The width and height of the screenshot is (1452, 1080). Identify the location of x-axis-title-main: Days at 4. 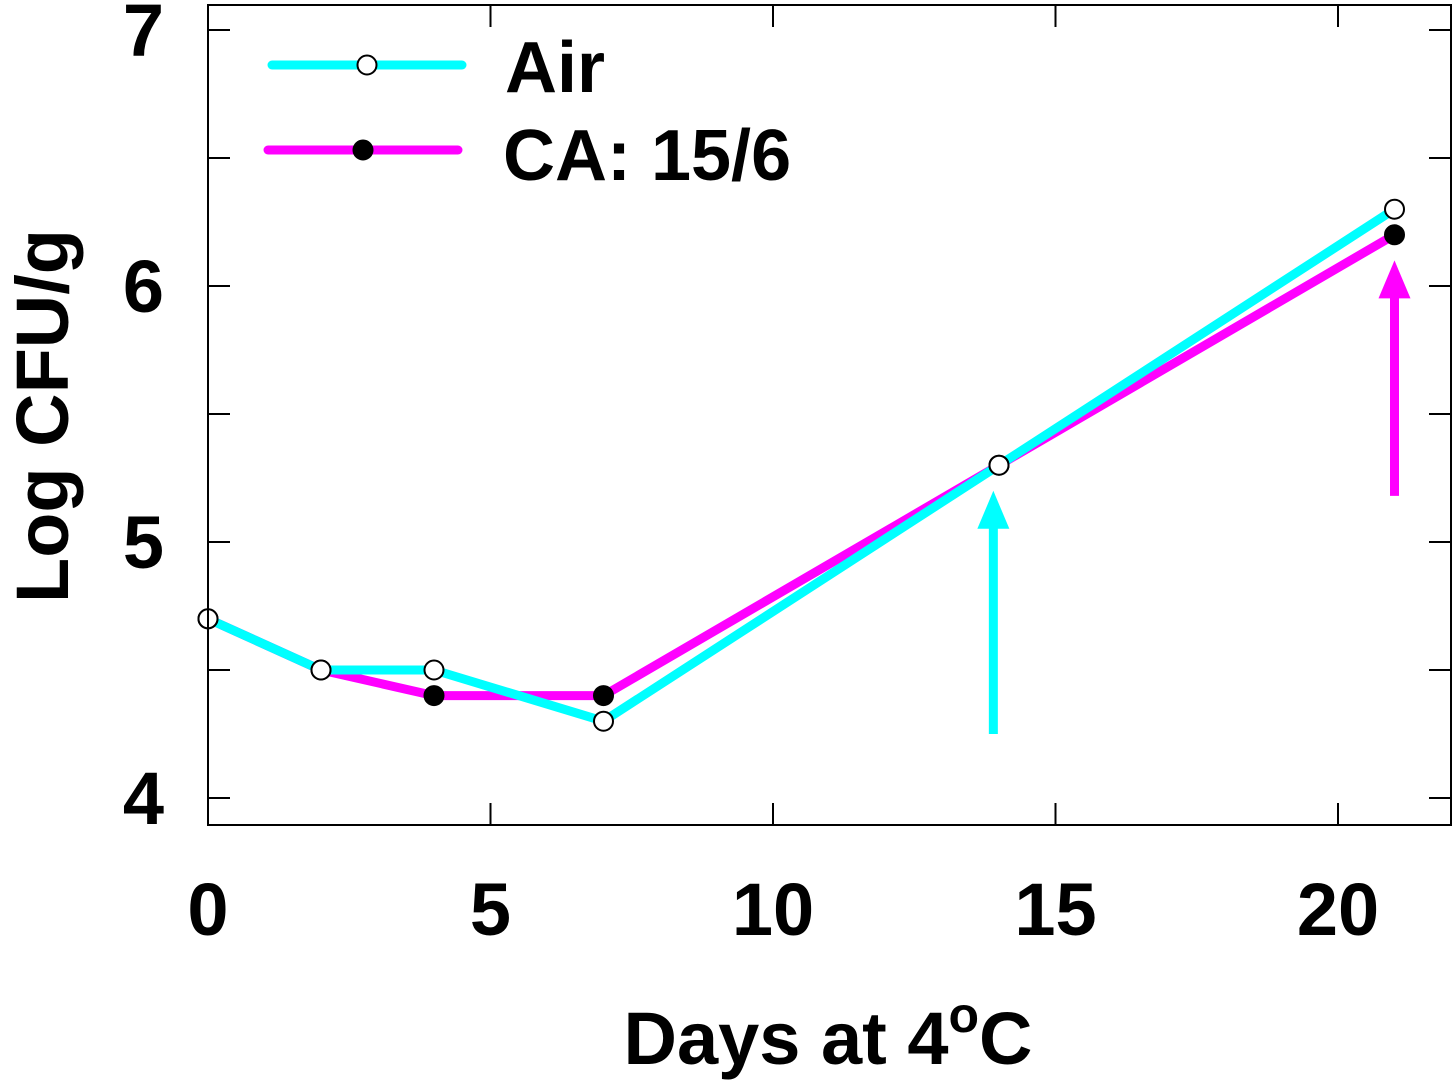
(786, 1038).